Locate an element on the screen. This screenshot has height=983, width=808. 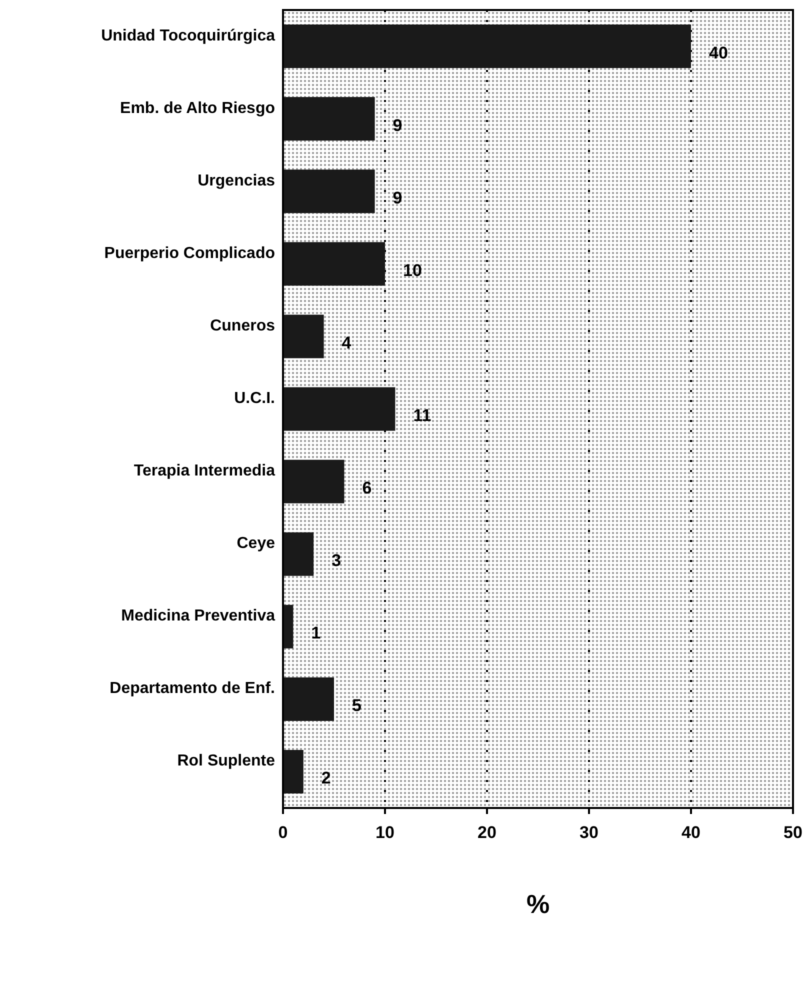
y-tick-label: Puerperio Complicado is located at coordinates (190, 253).